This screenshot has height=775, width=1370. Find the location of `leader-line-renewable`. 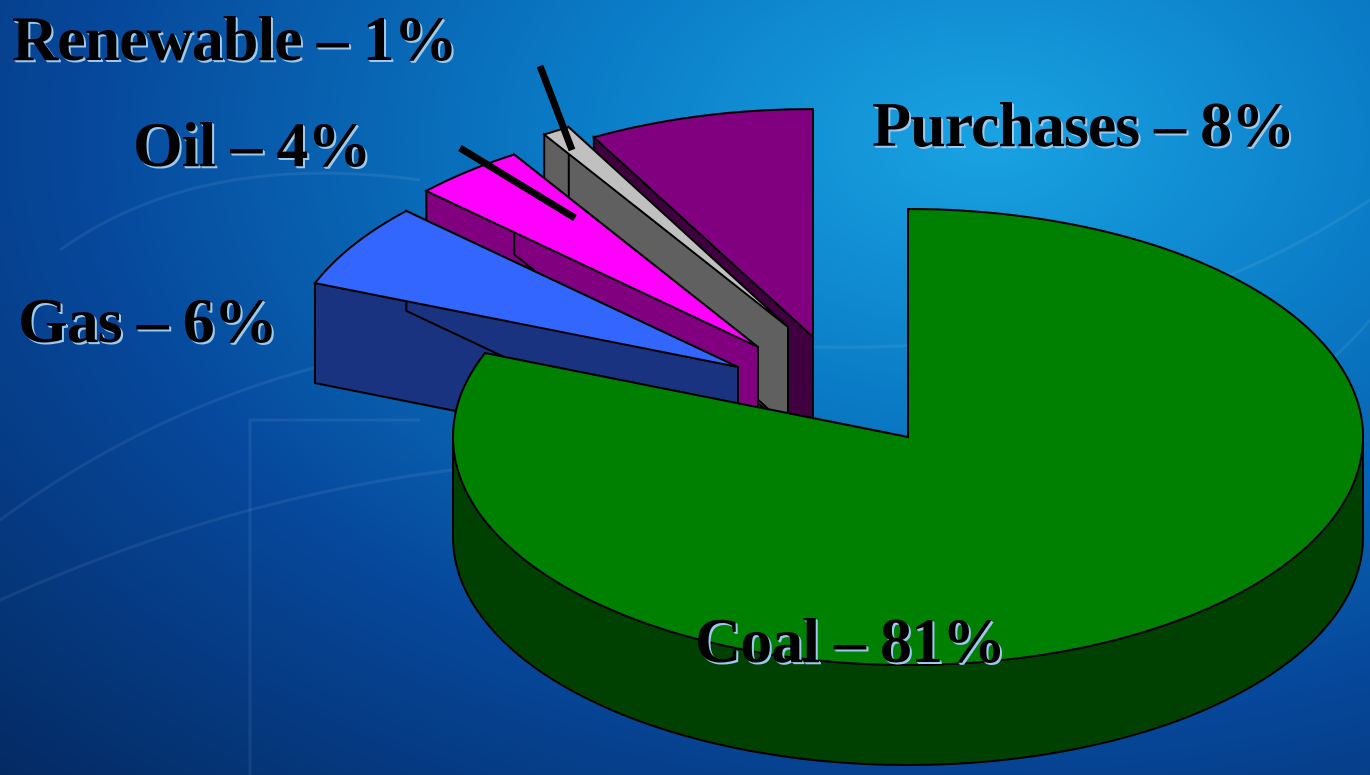

leader-line-renewable is located at coordinates (556, 108).